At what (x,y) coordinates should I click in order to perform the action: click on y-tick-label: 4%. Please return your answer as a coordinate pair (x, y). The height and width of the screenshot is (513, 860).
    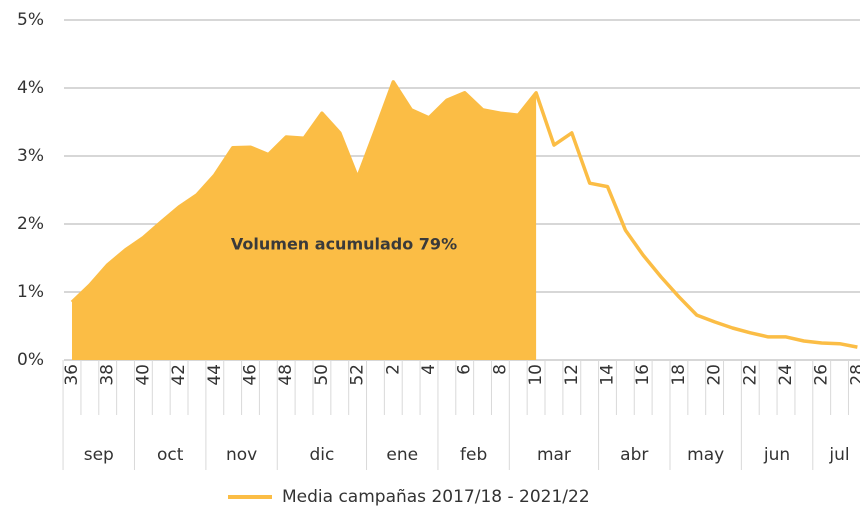
    Looking at the image, I should click on (30, 88).